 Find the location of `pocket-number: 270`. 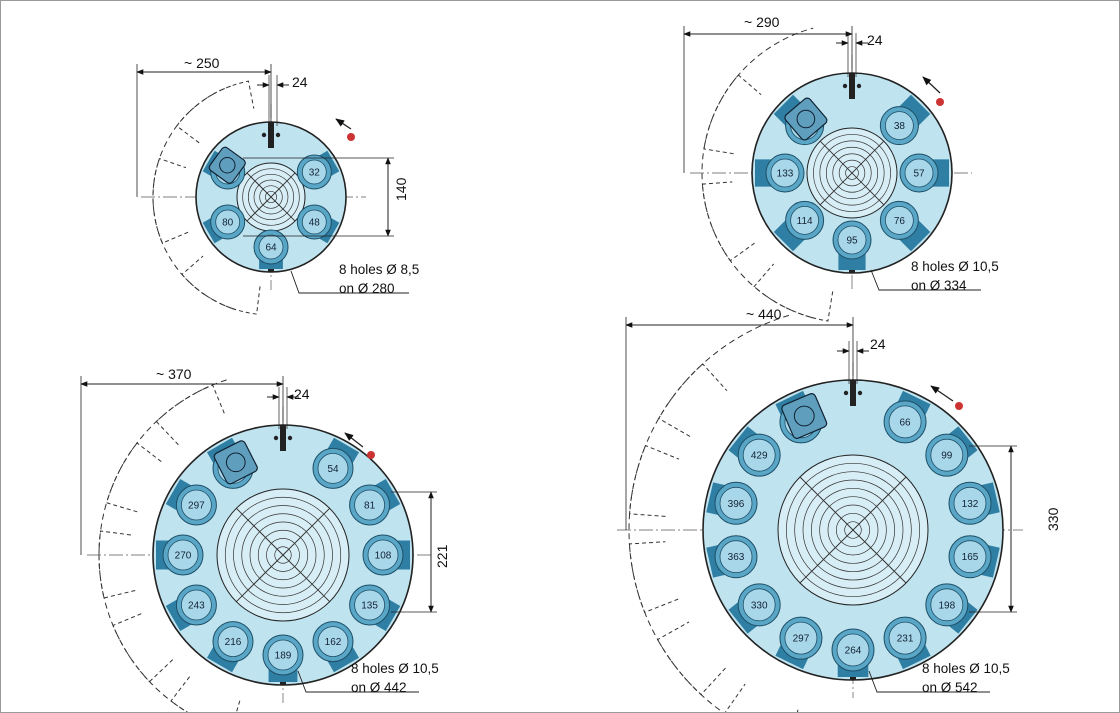

pocket-number: 270 is located at coordinates (183, 556).